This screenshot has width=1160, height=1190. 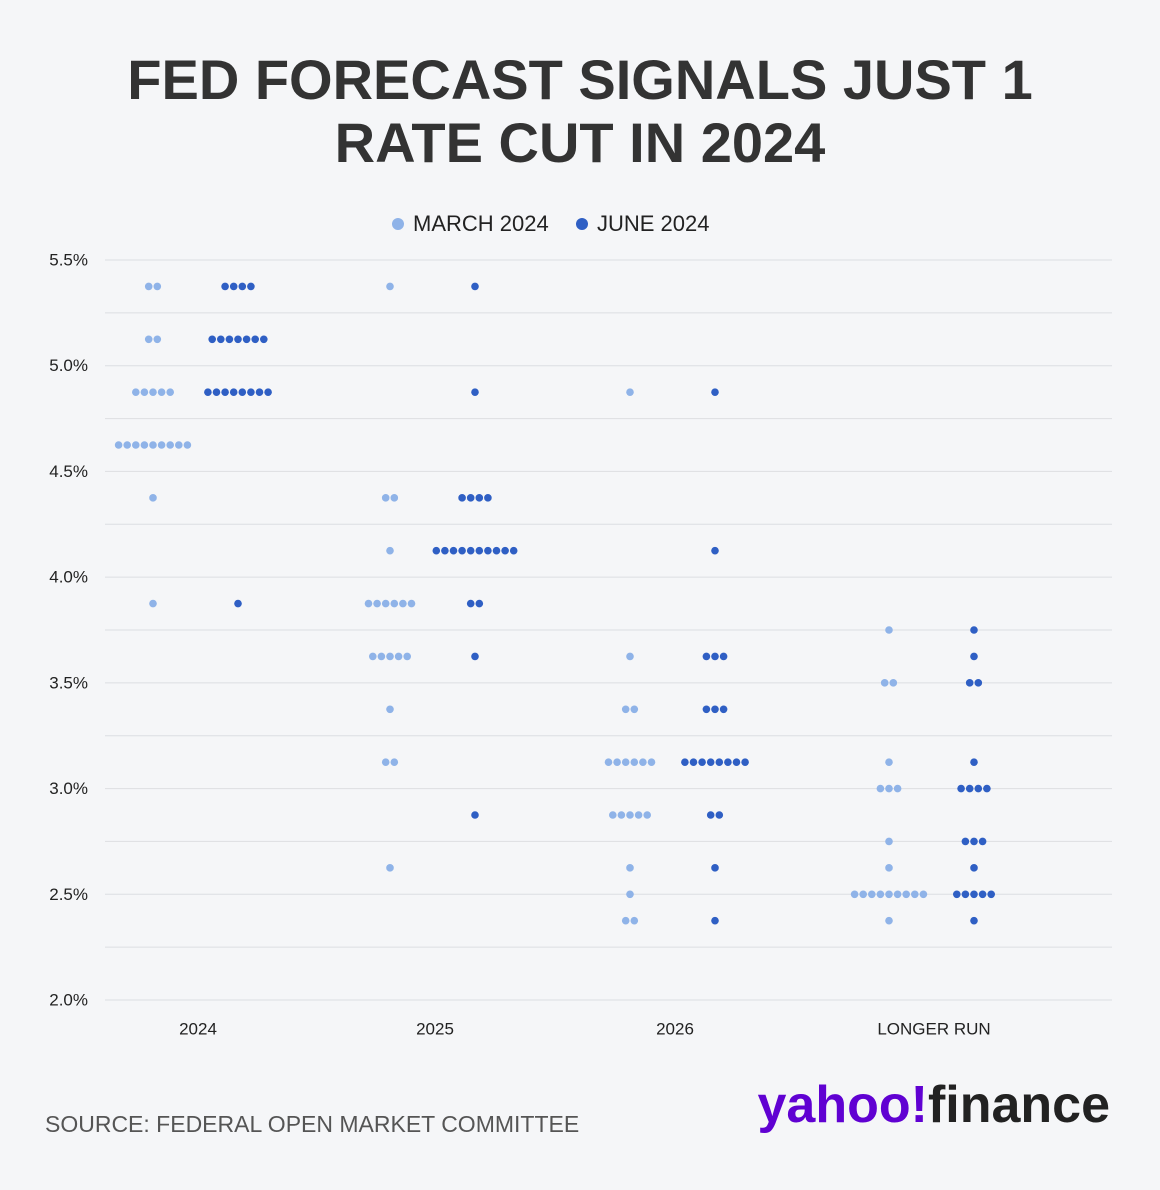 I want to click on y-tick-label: 3.0%, so click(x=68, y=788).